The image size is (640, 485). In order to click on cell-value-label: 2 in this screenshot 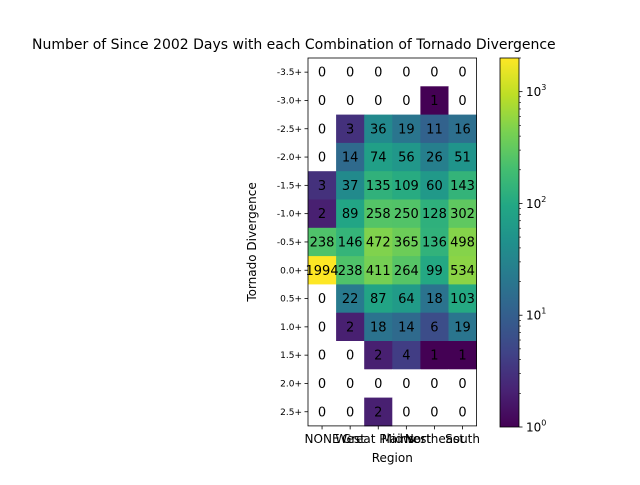, I will do `click(378, 356)`.